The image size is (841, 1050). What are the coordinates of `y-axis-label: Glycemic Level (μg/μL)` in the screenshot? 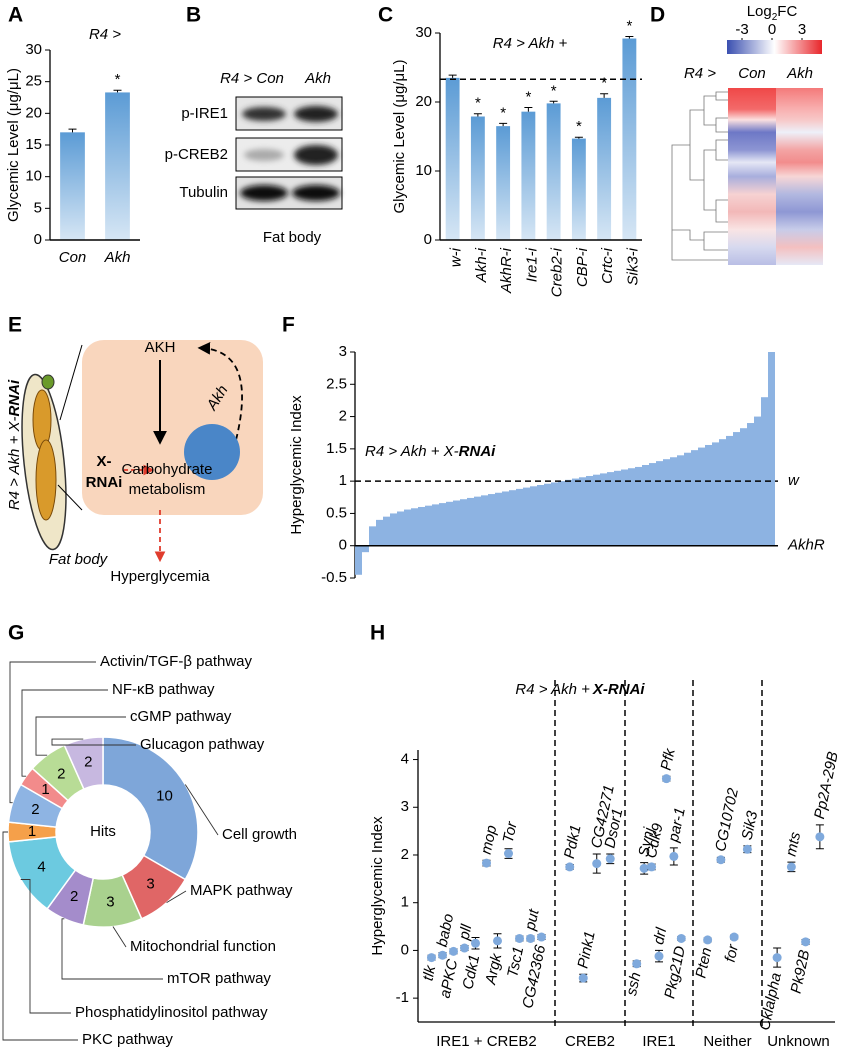 It's located at (399, 137).